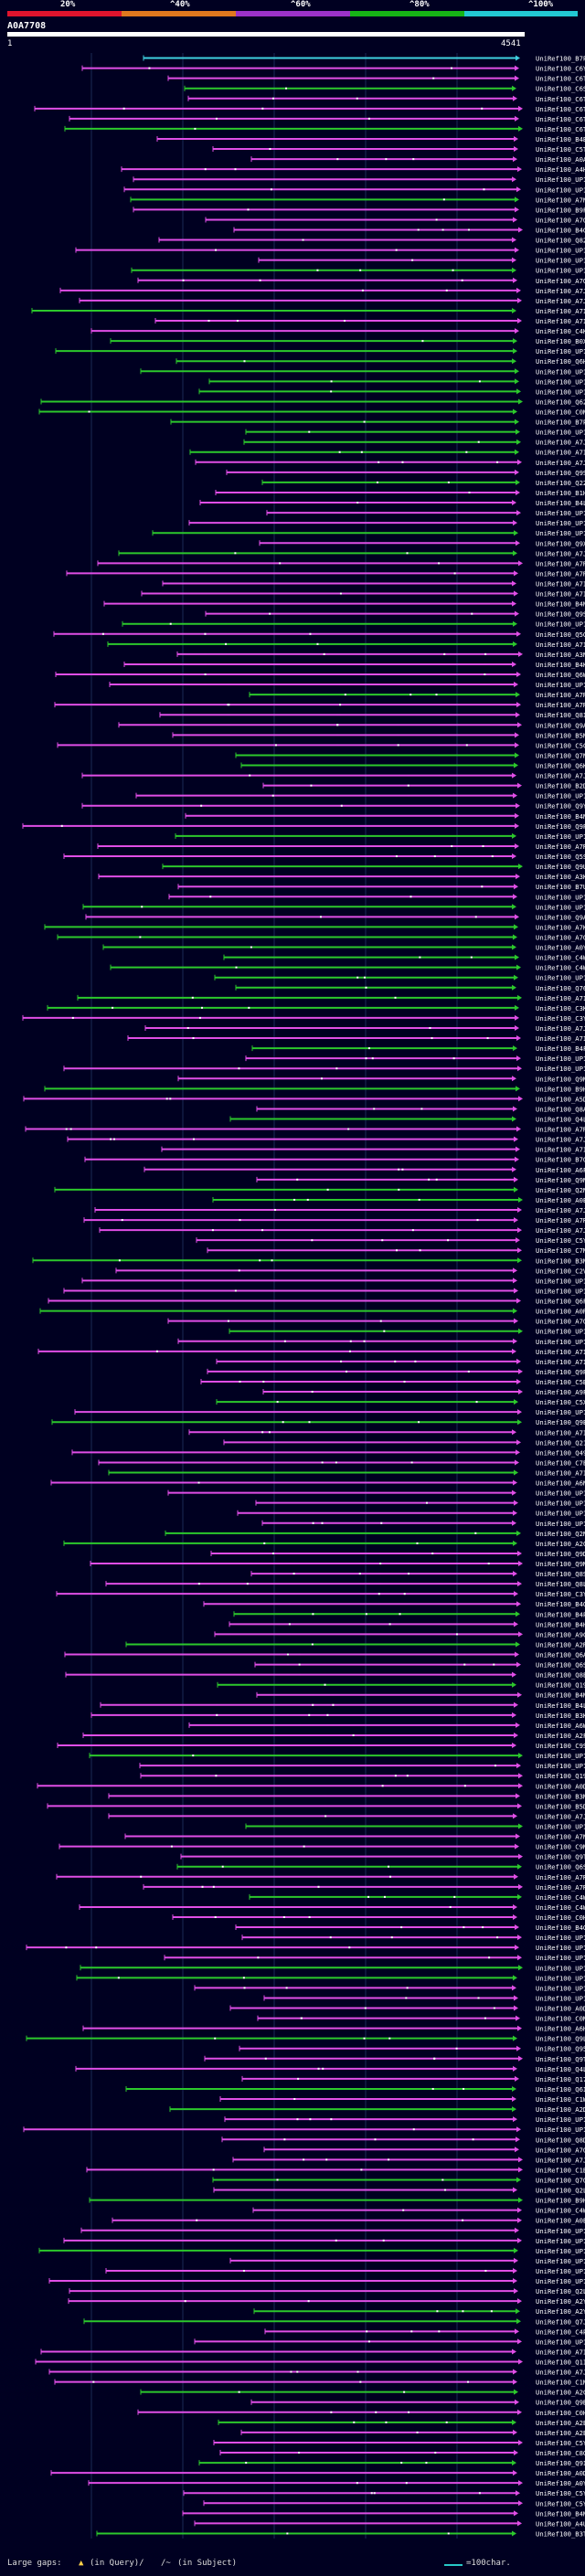  What do you see at coordinates (561, 2383) in the screenshot?
I see `hit-label: UniRef100_C1MX42` at bounding box center [561, 2383].